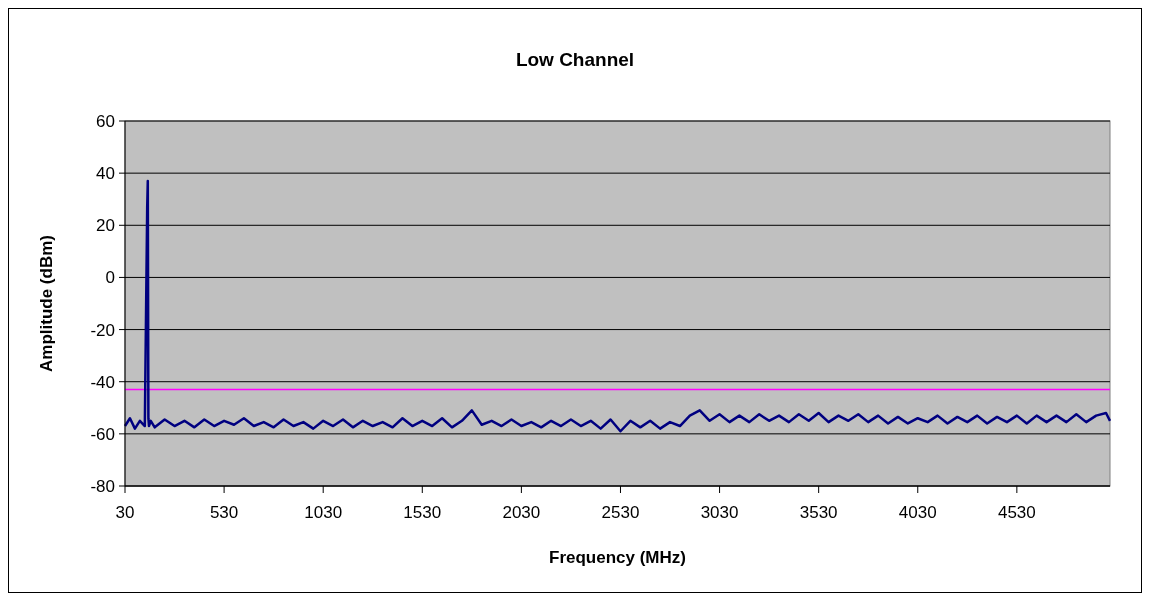 The image size is (1150, 601). I want to click on x-tick-label: 1030, so click(323, 512).